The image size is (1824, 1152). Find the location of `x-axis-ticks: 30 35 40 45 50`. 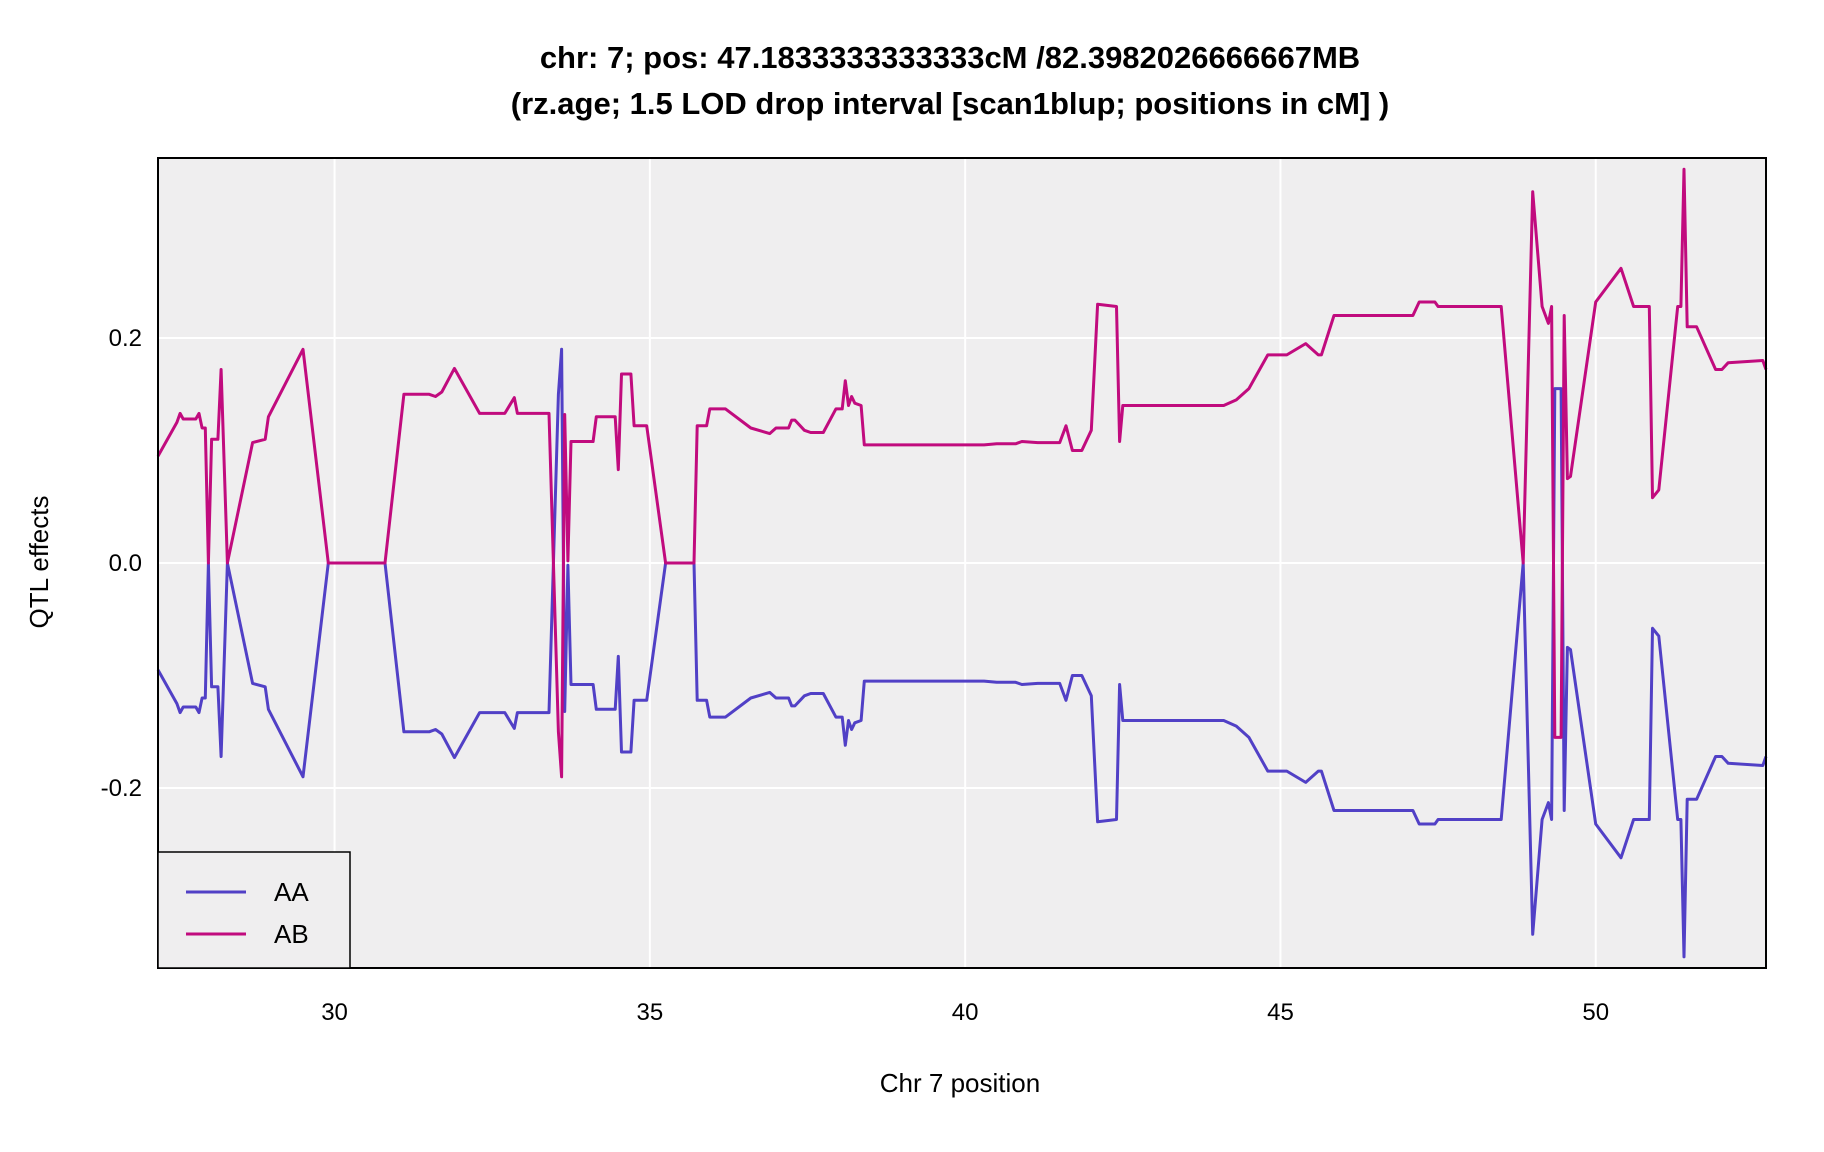

x-axis-ticks: 30 35 40 45 50 is located at coordinates (965, 1012).